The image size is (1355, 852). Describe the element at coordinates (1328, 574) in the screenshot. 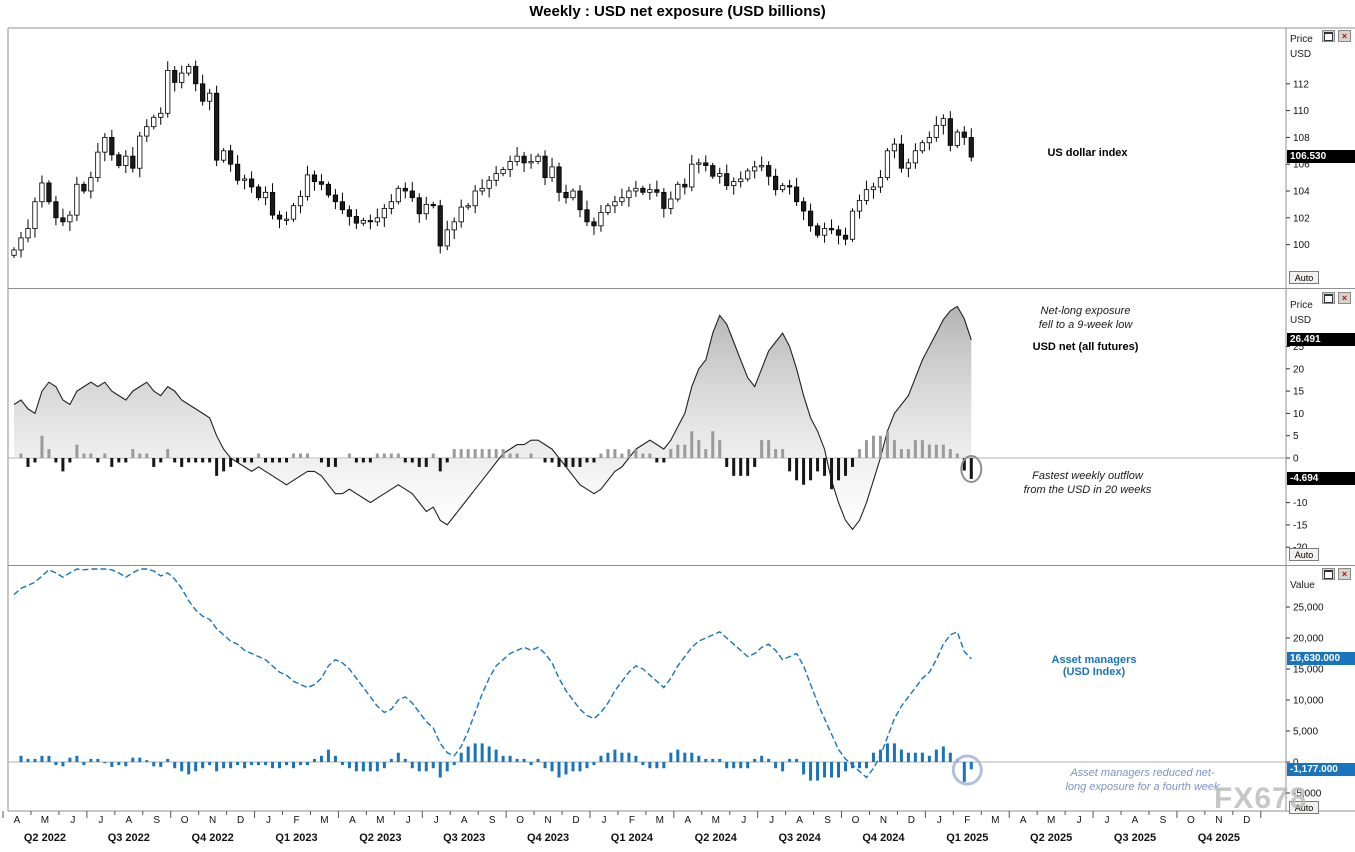

I see `panel3-minimize-button` at that location.